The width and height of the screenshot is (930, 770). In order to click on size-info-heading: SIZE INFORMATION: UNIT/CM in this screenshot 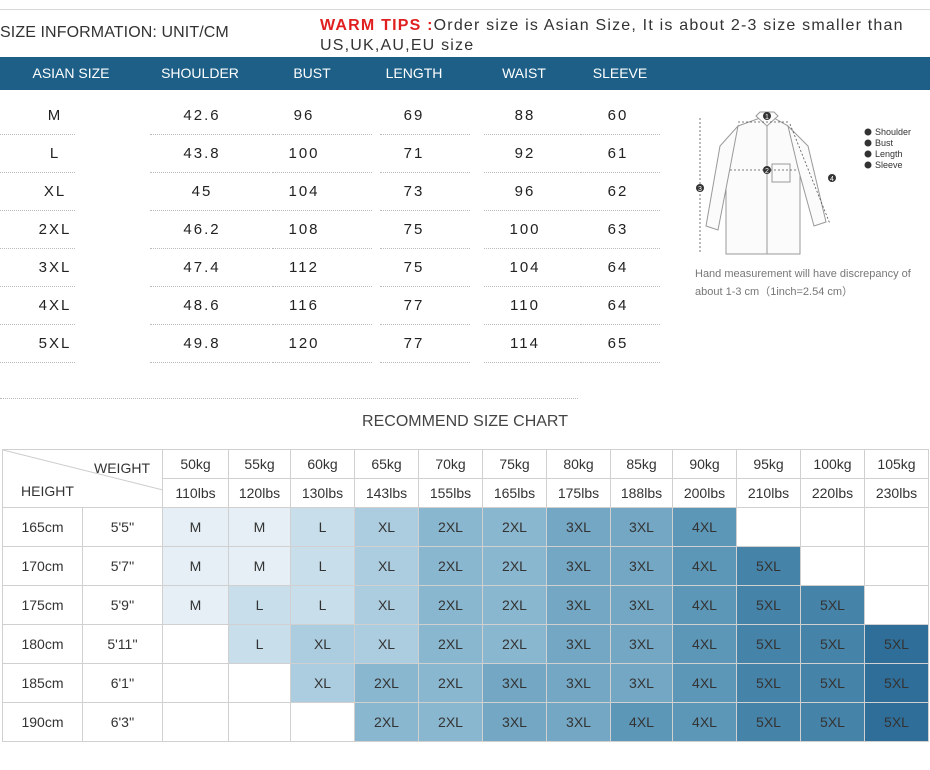, I will do `click(114, 32)`.